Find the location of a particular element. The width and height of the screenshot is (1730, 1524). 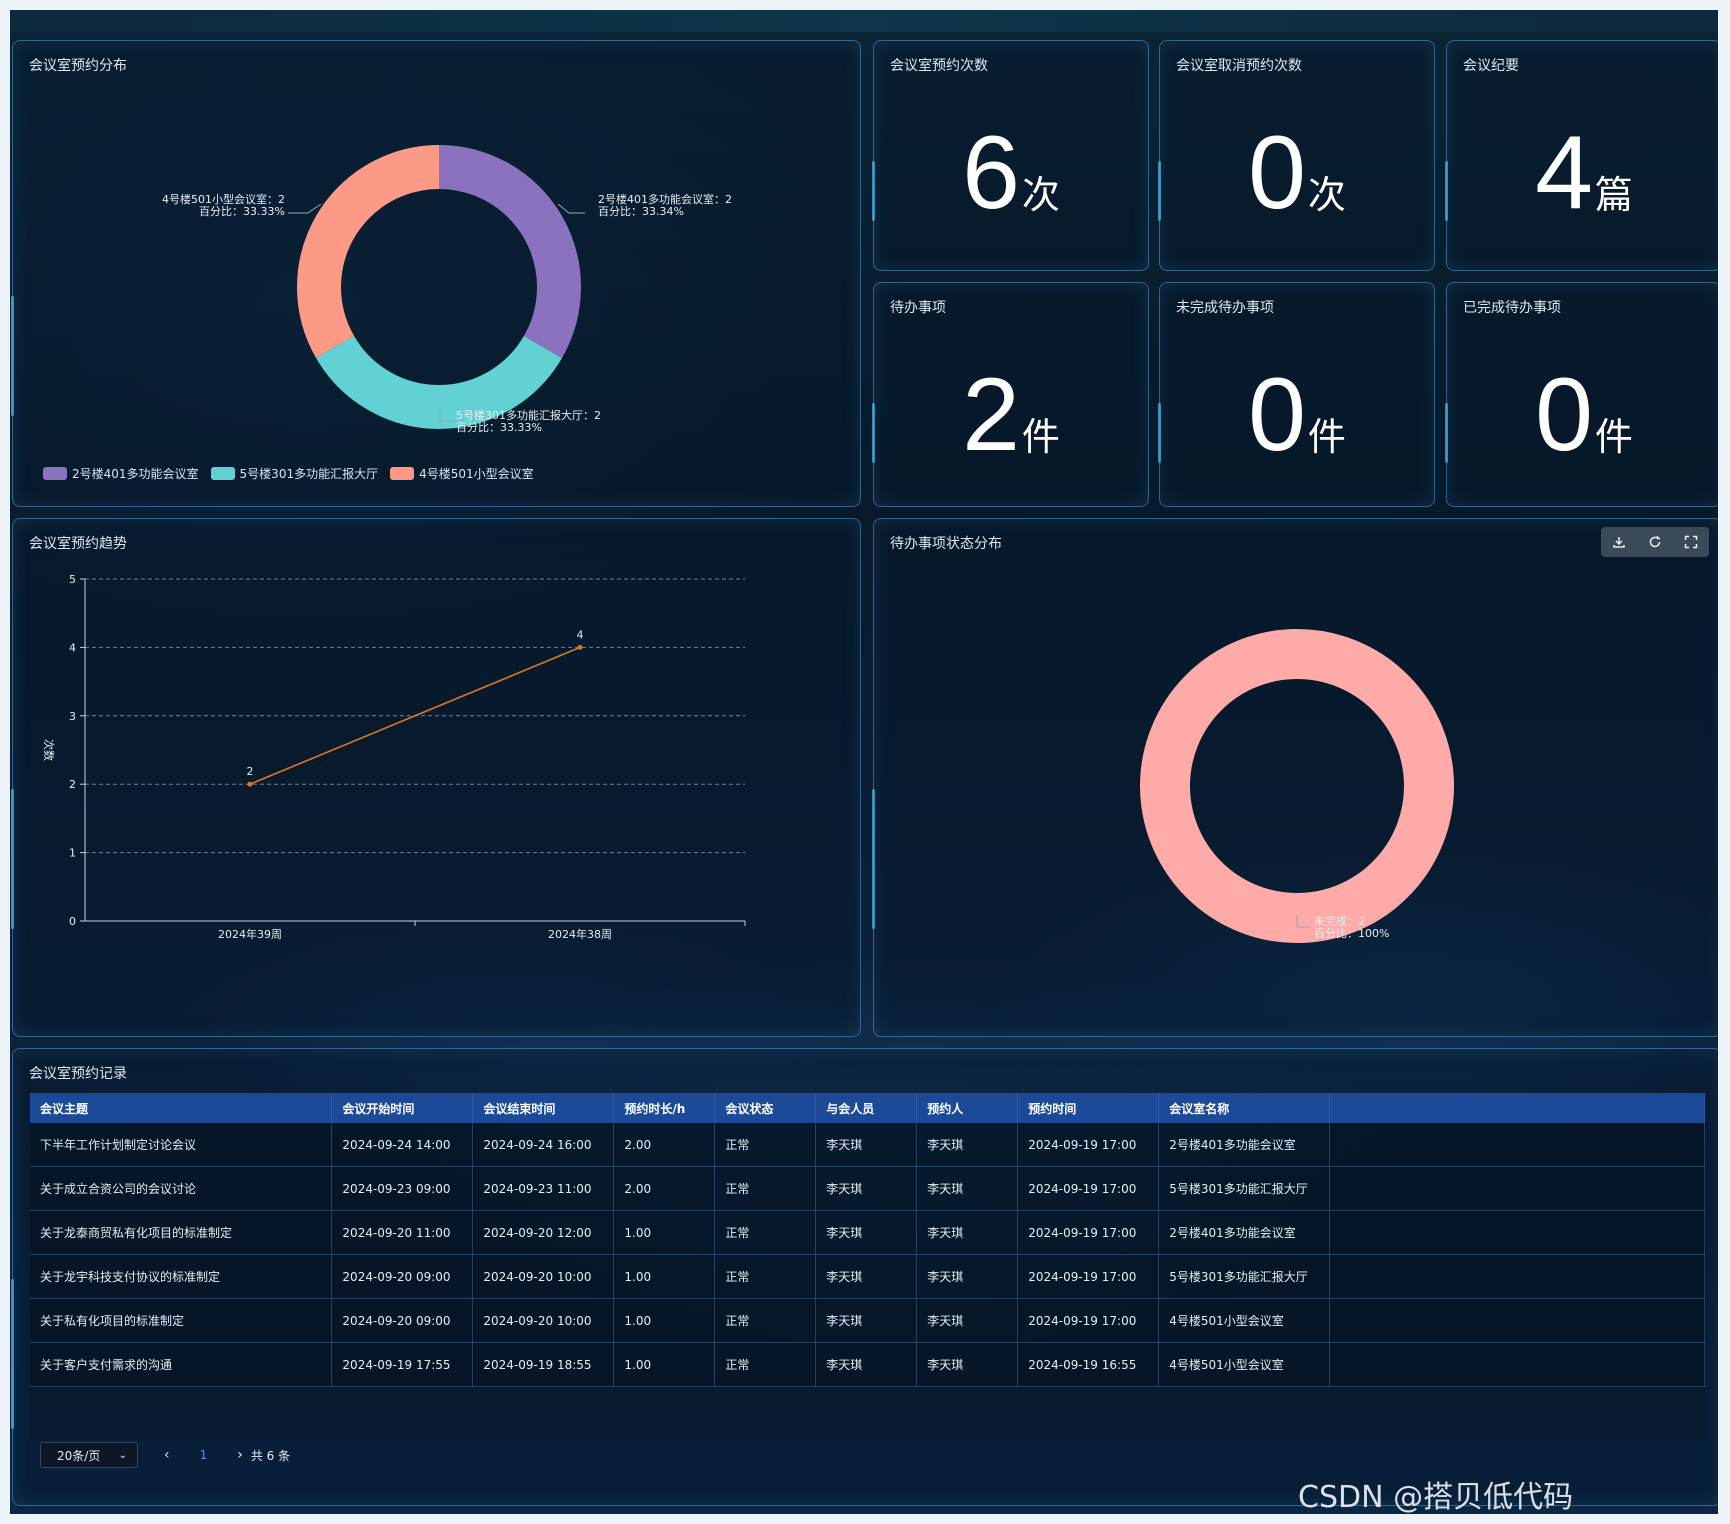

stat-value: 0件 is located at coordinates (1582, 415).